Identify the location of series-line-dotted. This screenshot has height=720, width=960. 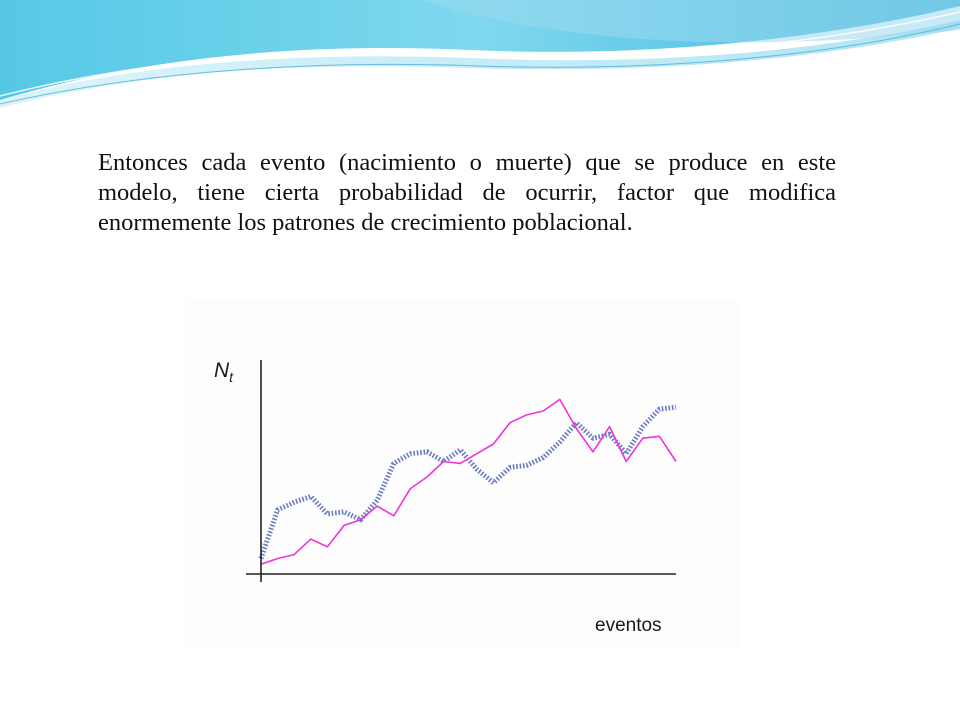
(467, 482).